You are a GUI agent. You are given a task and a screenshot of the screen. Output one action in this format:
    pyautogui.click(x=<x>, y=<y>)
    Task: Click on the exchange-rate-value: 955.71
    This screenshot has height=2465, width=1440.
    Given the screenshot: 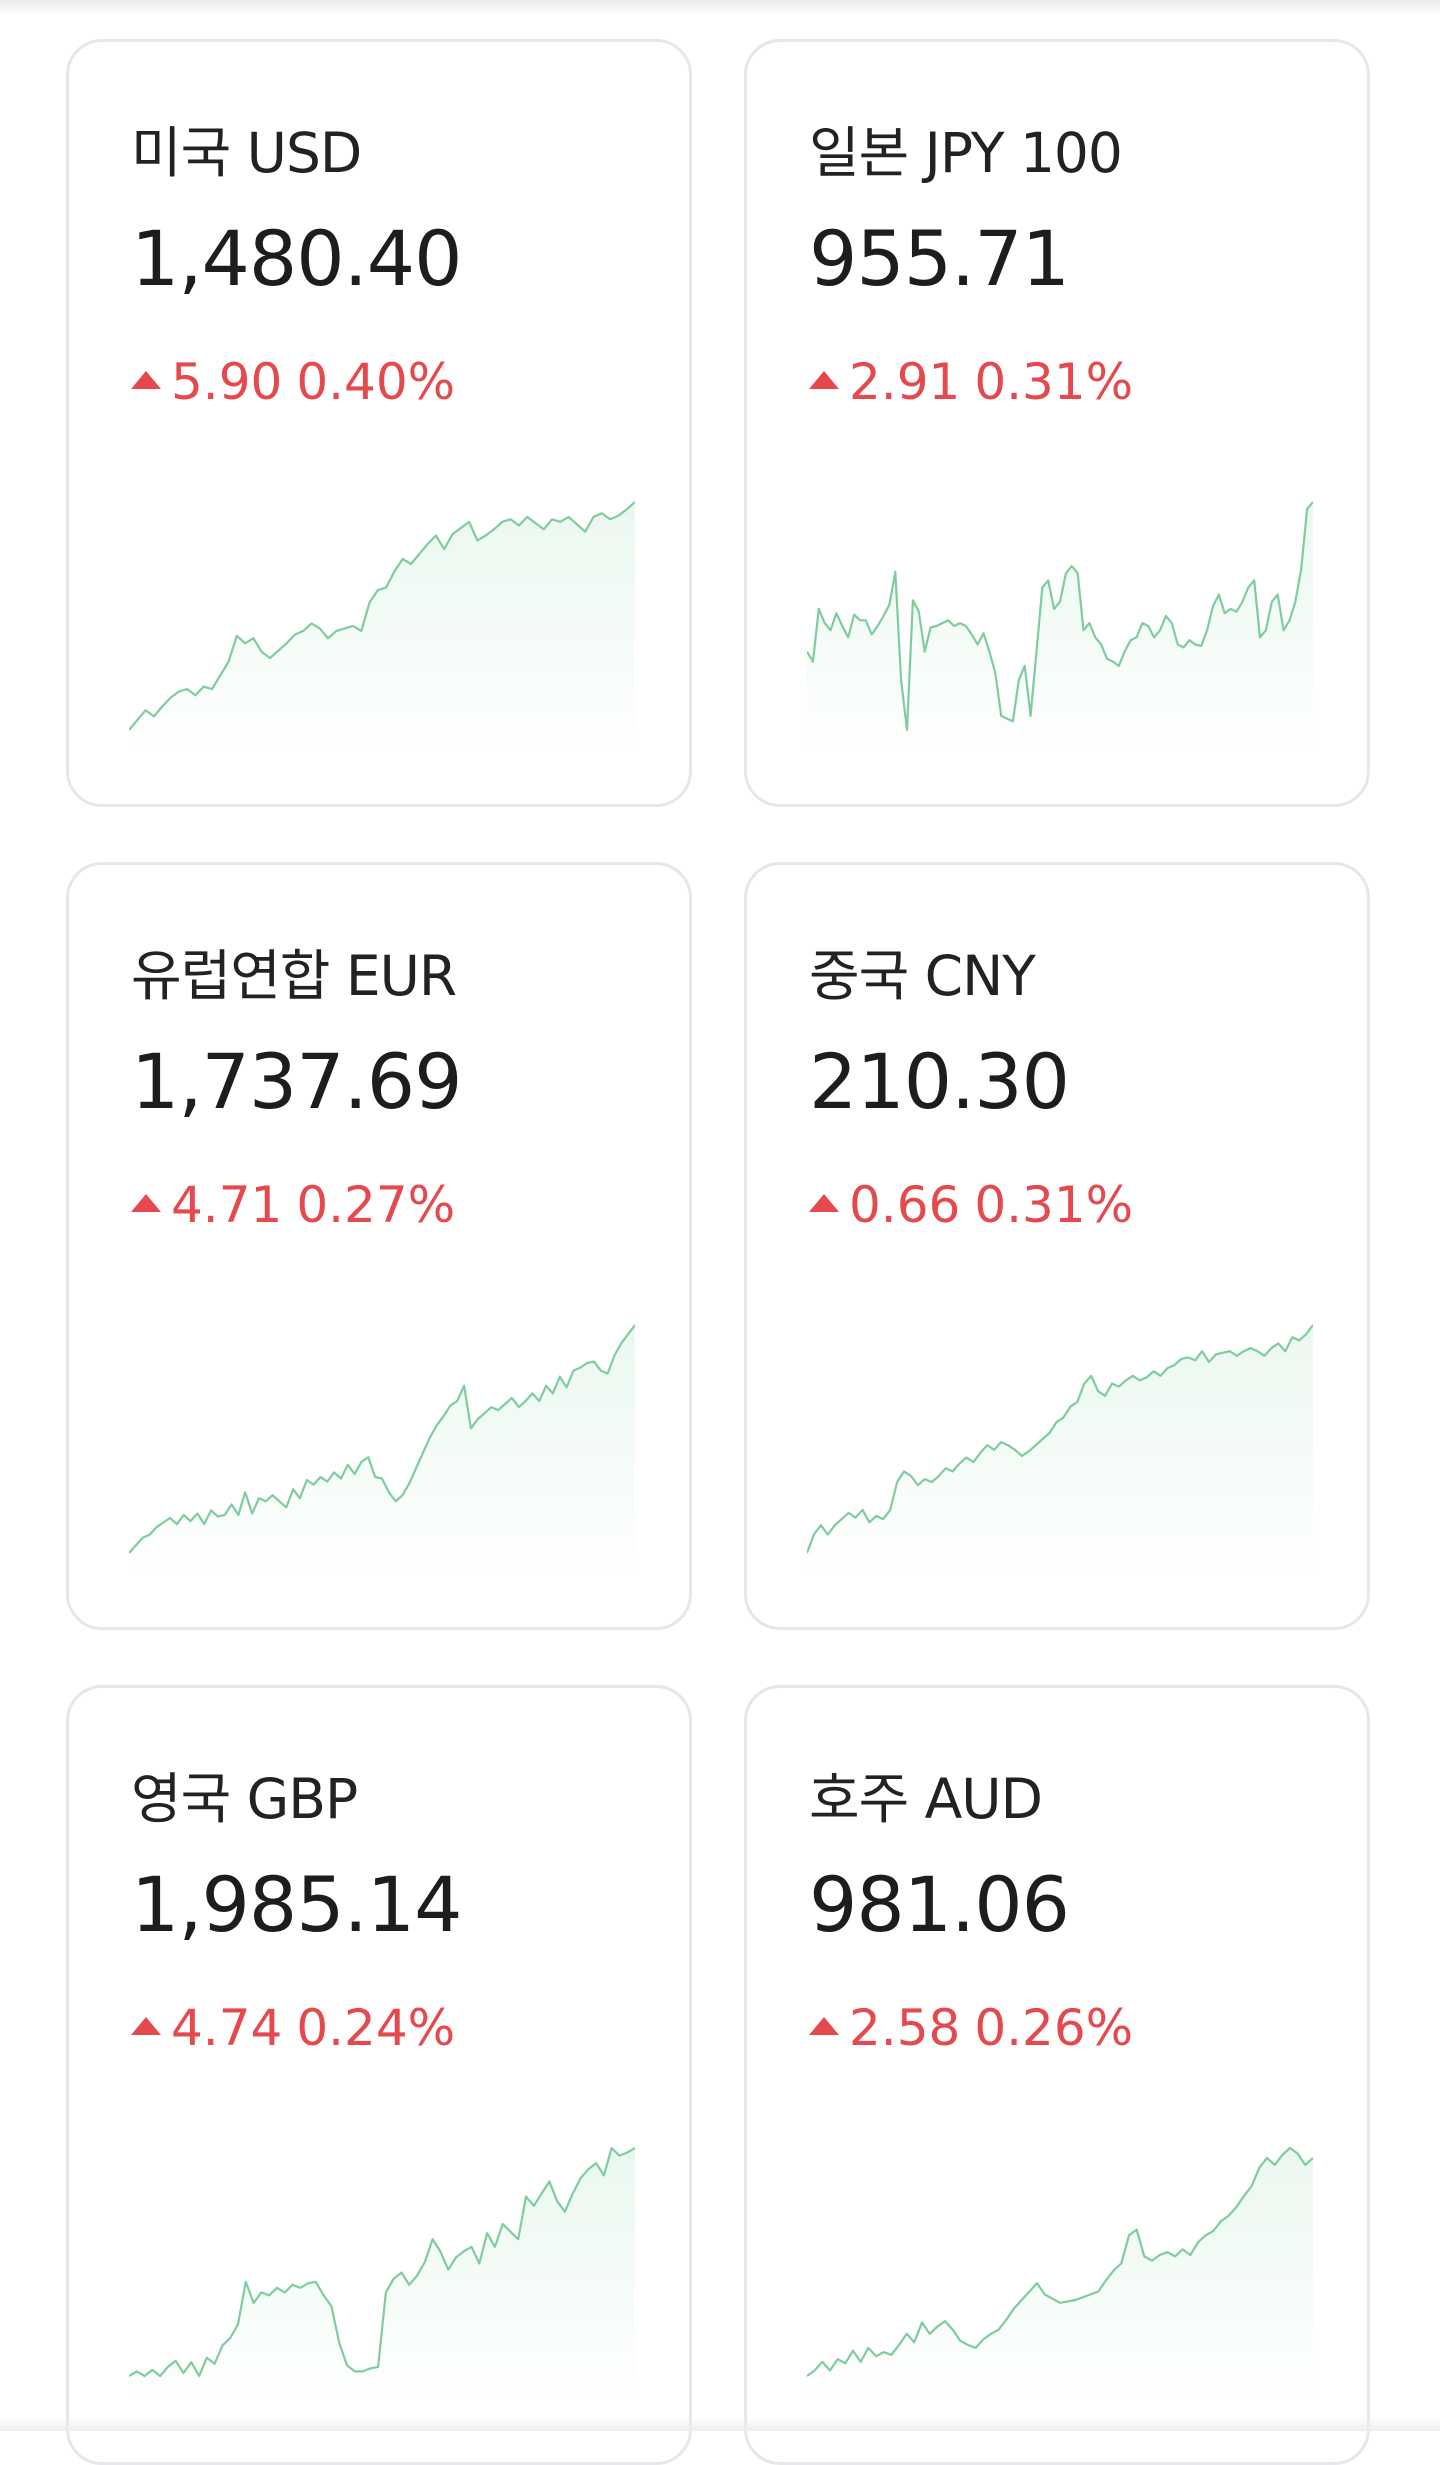 What is the action you would take?
    pyautogui.click(x=939, y=258)
    